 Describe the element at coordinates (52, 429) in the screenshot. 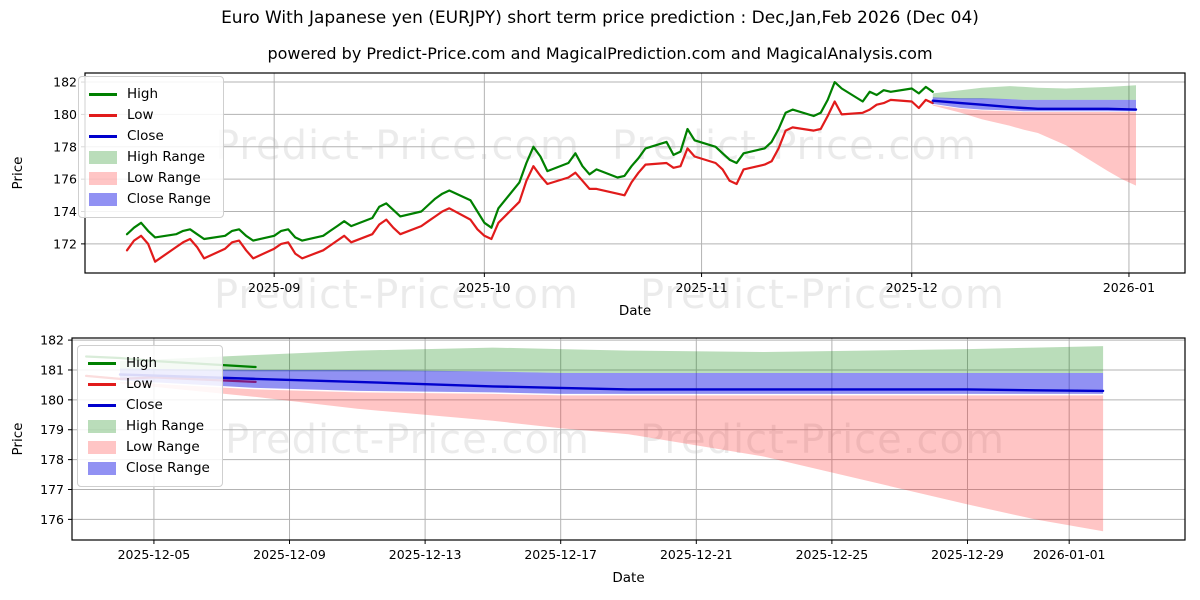

I see `y-tick-label: 179` at that location.